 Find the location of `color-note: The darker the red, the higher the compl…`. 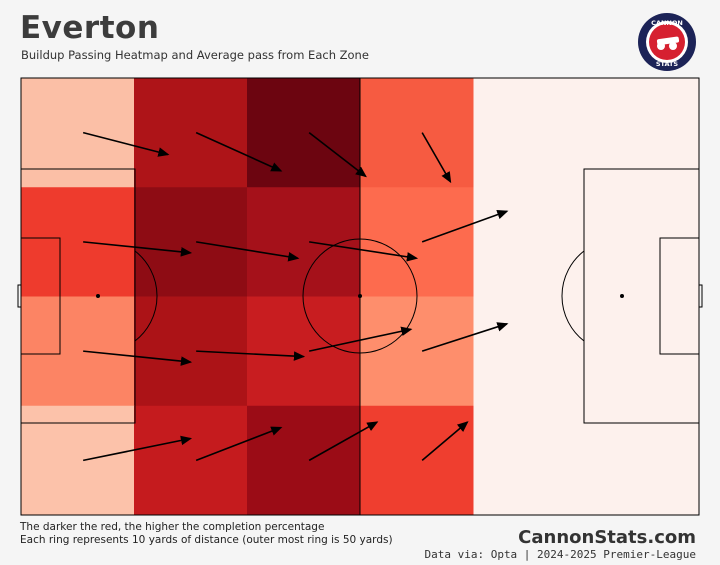

color-note: The darker the red, the higher the compl… is located at coordinates (172, 527).